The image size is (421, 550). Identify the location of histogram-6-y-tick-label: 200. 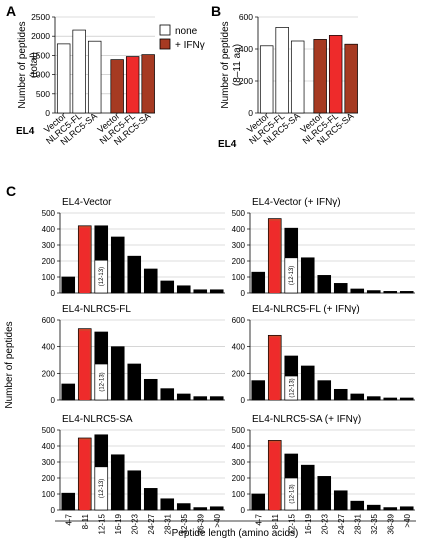
(239, 478).